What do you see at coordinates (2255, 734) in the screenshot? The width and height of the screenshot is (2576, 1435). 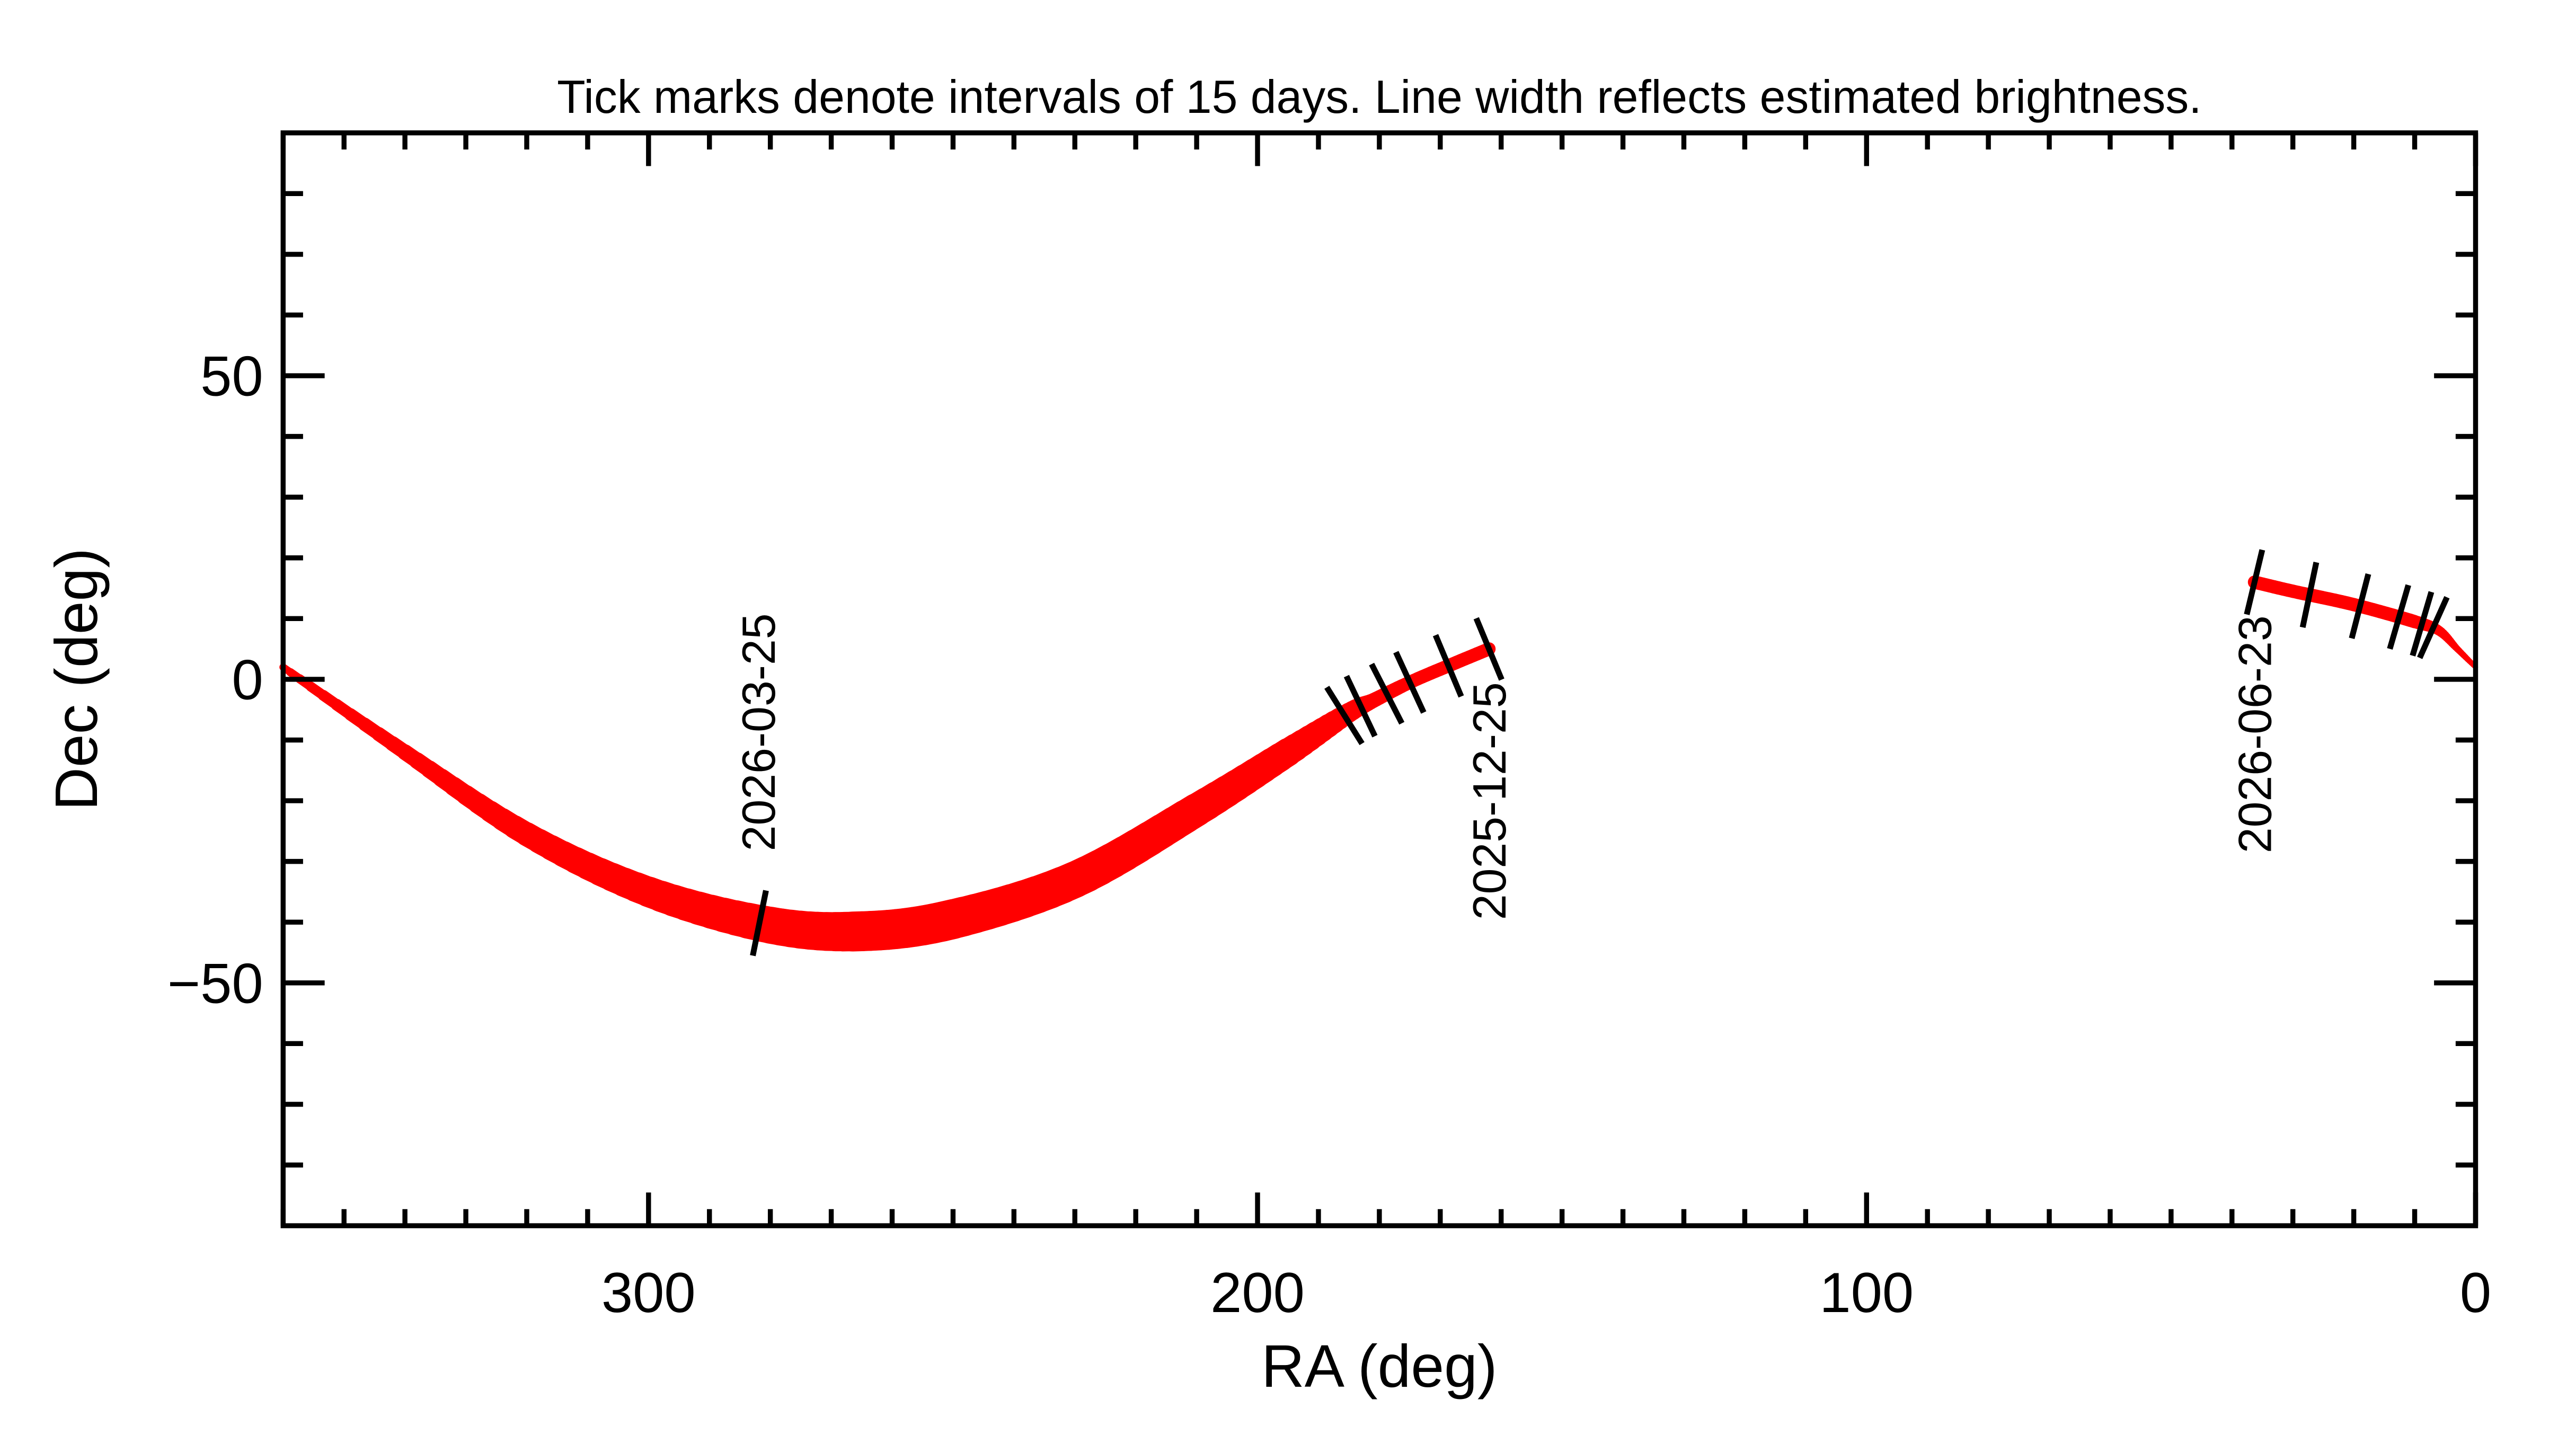 I see `date-label: 2026-06-23` at bounding box center [2255, 734].